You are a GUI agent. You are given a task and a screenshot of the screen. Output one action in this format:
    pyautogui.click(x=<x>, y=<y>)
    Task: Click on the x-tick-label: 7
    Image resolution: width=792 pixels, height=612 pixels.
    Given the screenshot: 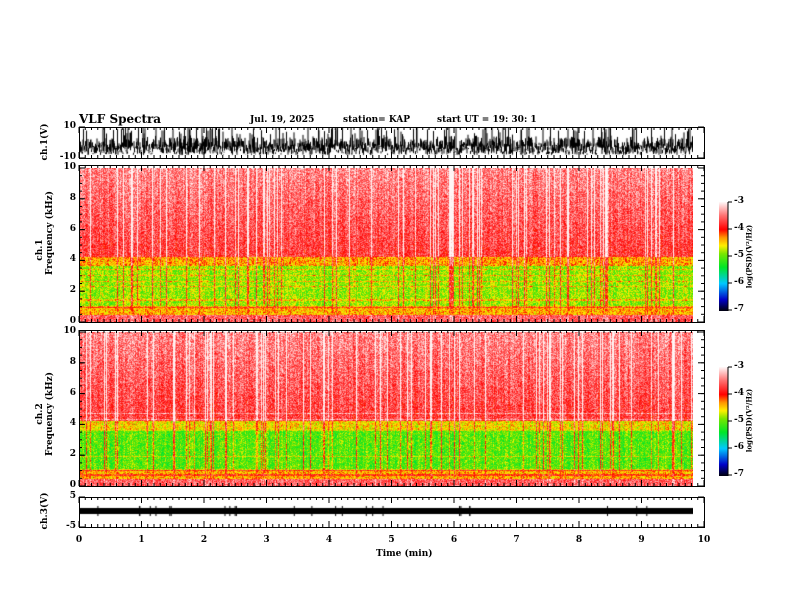 What is the action you would take?
    pyautogui.click(x=516, y=540)
    